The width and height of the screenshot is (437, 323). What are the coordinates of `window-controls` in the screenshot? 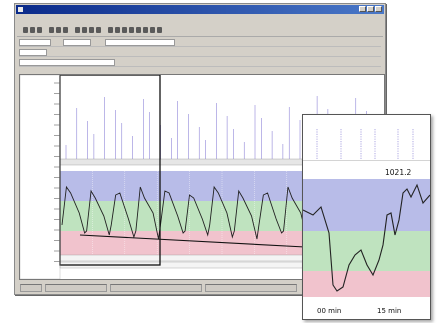 It's located at (370, 9).